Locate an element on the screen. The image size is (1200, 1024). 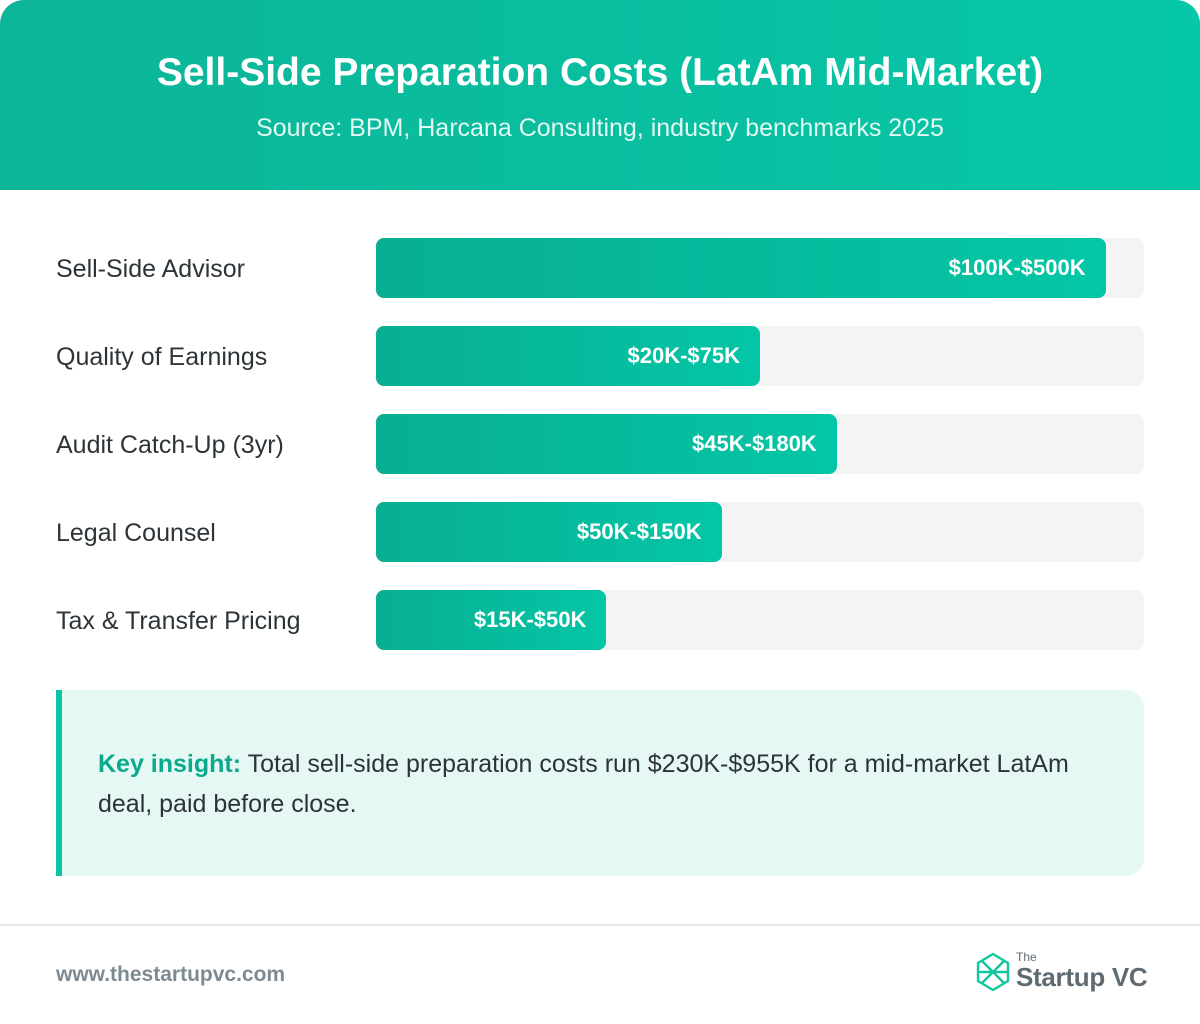
chart-row: Sell-Side Advisor $100K-$500K is located at coordinates (600, 268).